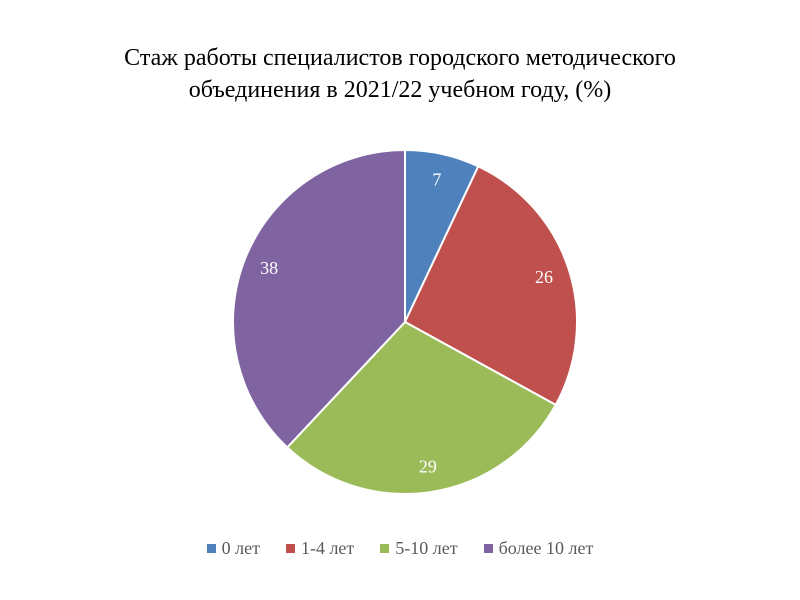 The width and height of the screenshot is (800, 600). Describe the element at coordinates (544, 277) in the screenshot. I see `data-label-1-4-let: 26` at that location.